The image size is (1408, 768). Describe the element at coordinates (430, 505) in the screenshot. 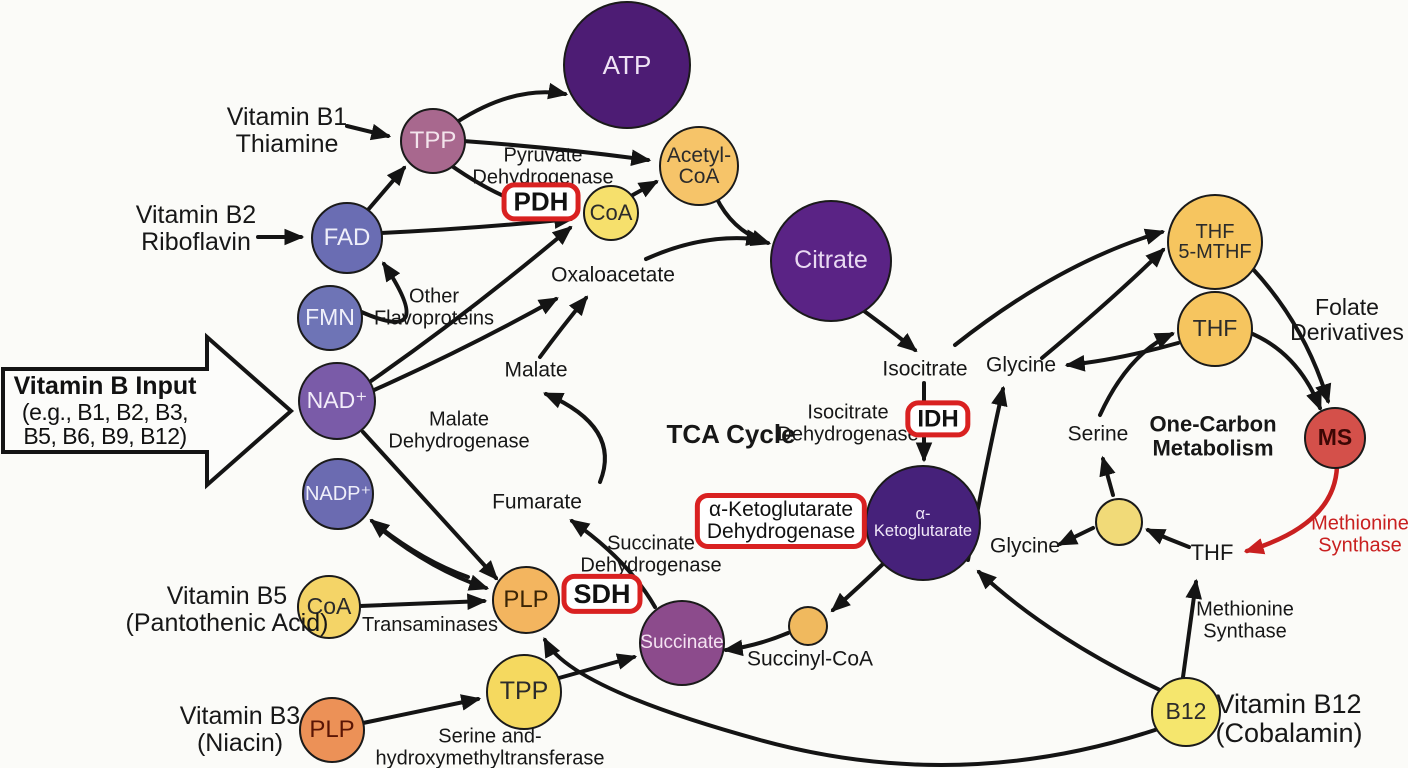

I see `arrow-nad-to-plp` at that location.